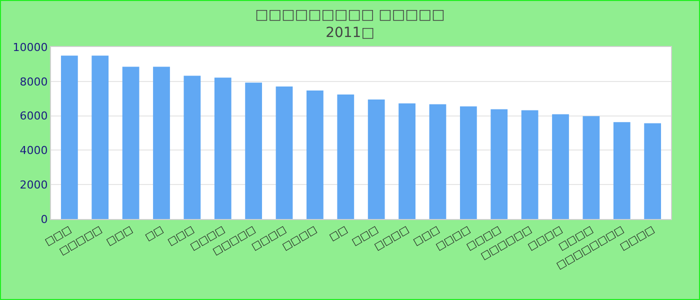  Describe the element at coordinates (34, 151) in the screenshot. I see `y-tick-label: 4000` at that location.